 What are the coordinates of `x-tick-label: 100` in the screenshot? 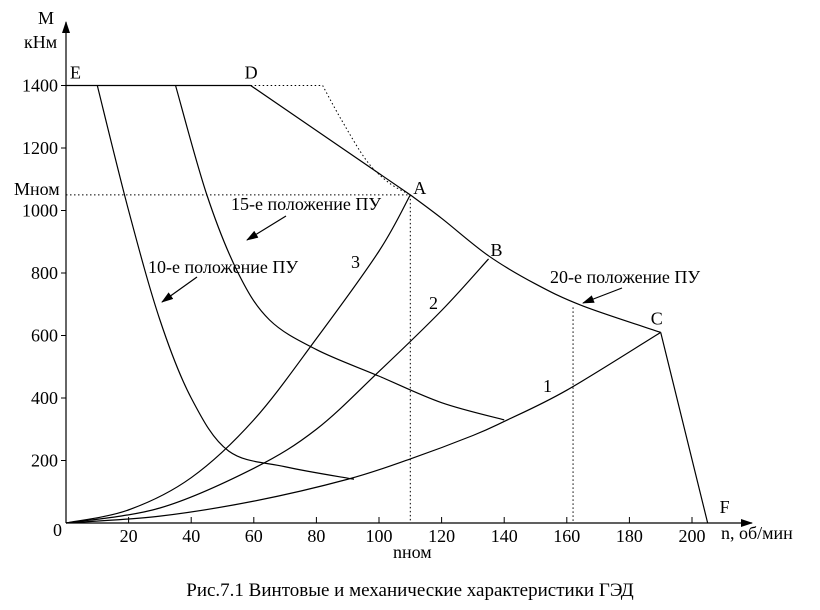 It's located at (379, 536).